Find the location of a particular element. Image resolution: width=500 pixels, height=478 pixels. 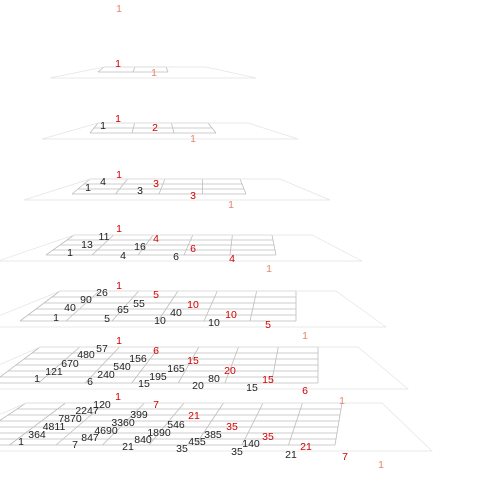

coefficient-label: 3 is located at coordinates (156, 184).